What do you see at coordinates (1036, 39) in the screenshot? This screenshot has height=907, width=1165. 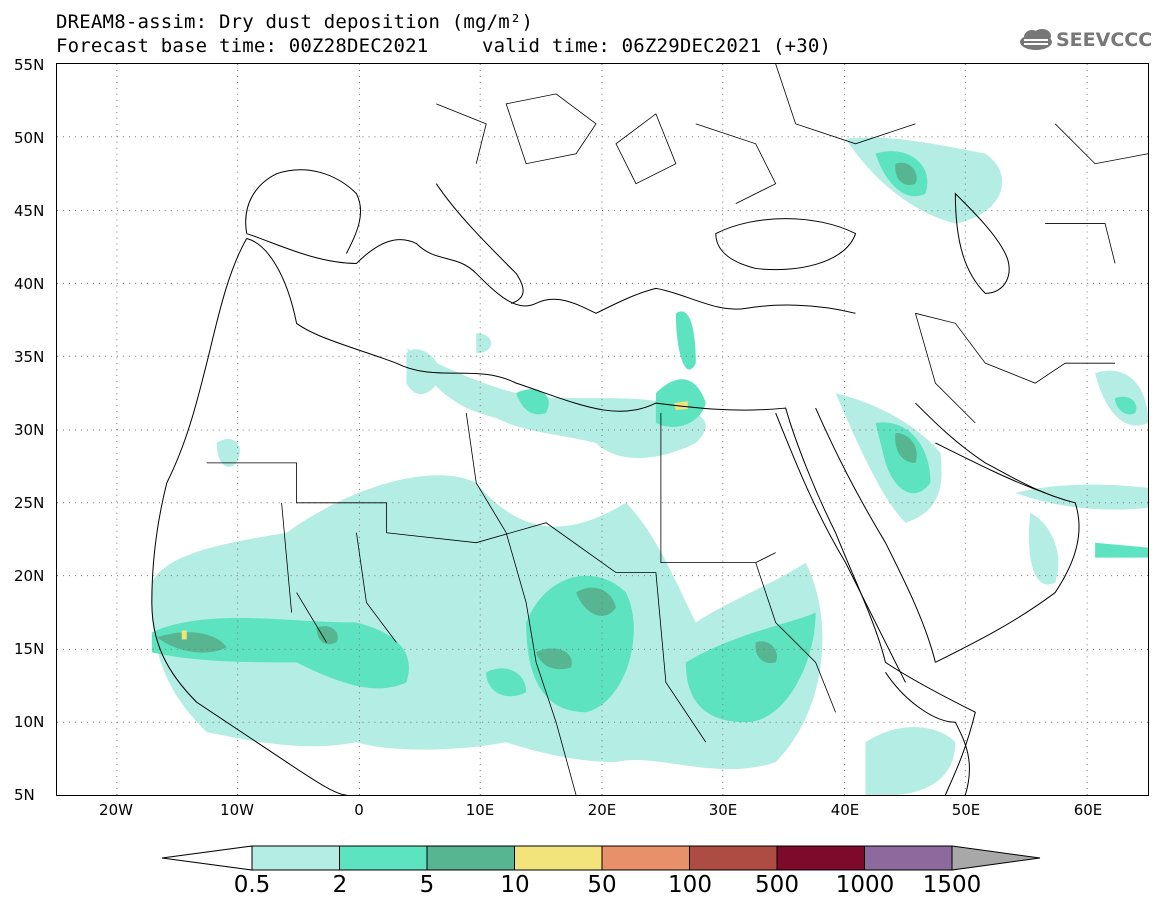 I see `cloud-logo-icon` at bounding box center [1036, 39].